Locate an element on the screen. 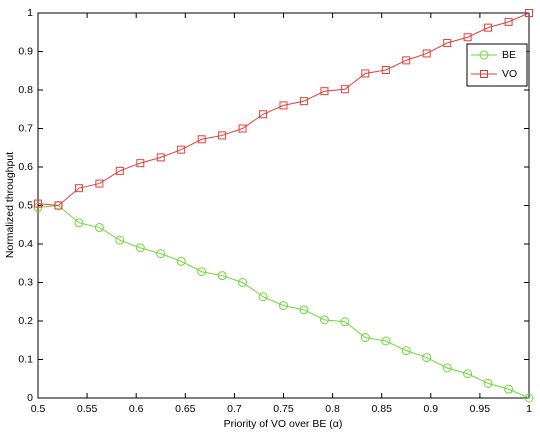  x-tick-label: 0.5 is located at coordinates (38, 409).